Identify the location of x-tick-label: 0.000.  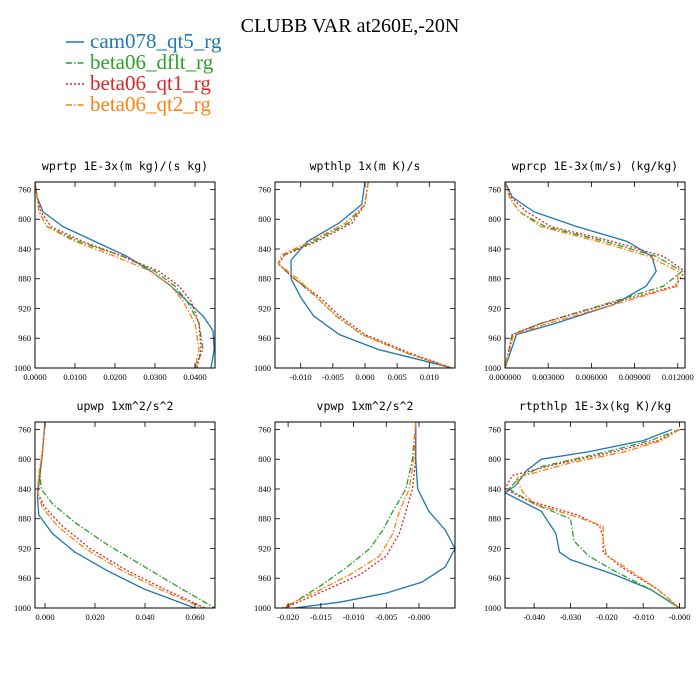
(364, 377).